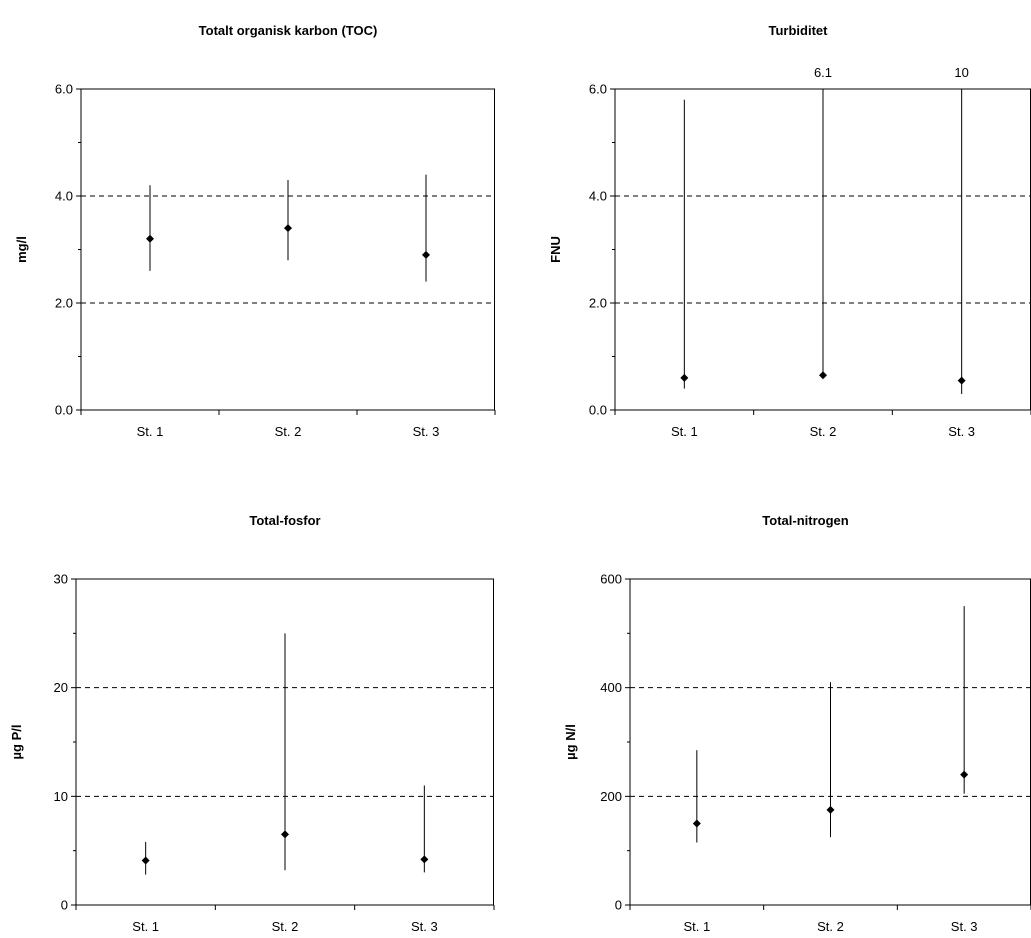 This screenshot has height=938, width=1031. Describe the element at coordinates (61, 579) in the screenshot. I see `y-tick-label: 30` at that location.